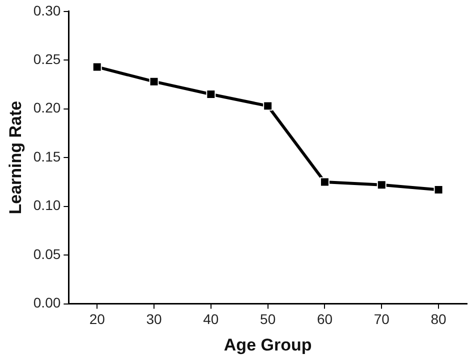 This screenshot has height=362, width=474. Describe the element at coordinates (47, 156) in the screenshot. I see `y-tick-label: 0.15` at that location.